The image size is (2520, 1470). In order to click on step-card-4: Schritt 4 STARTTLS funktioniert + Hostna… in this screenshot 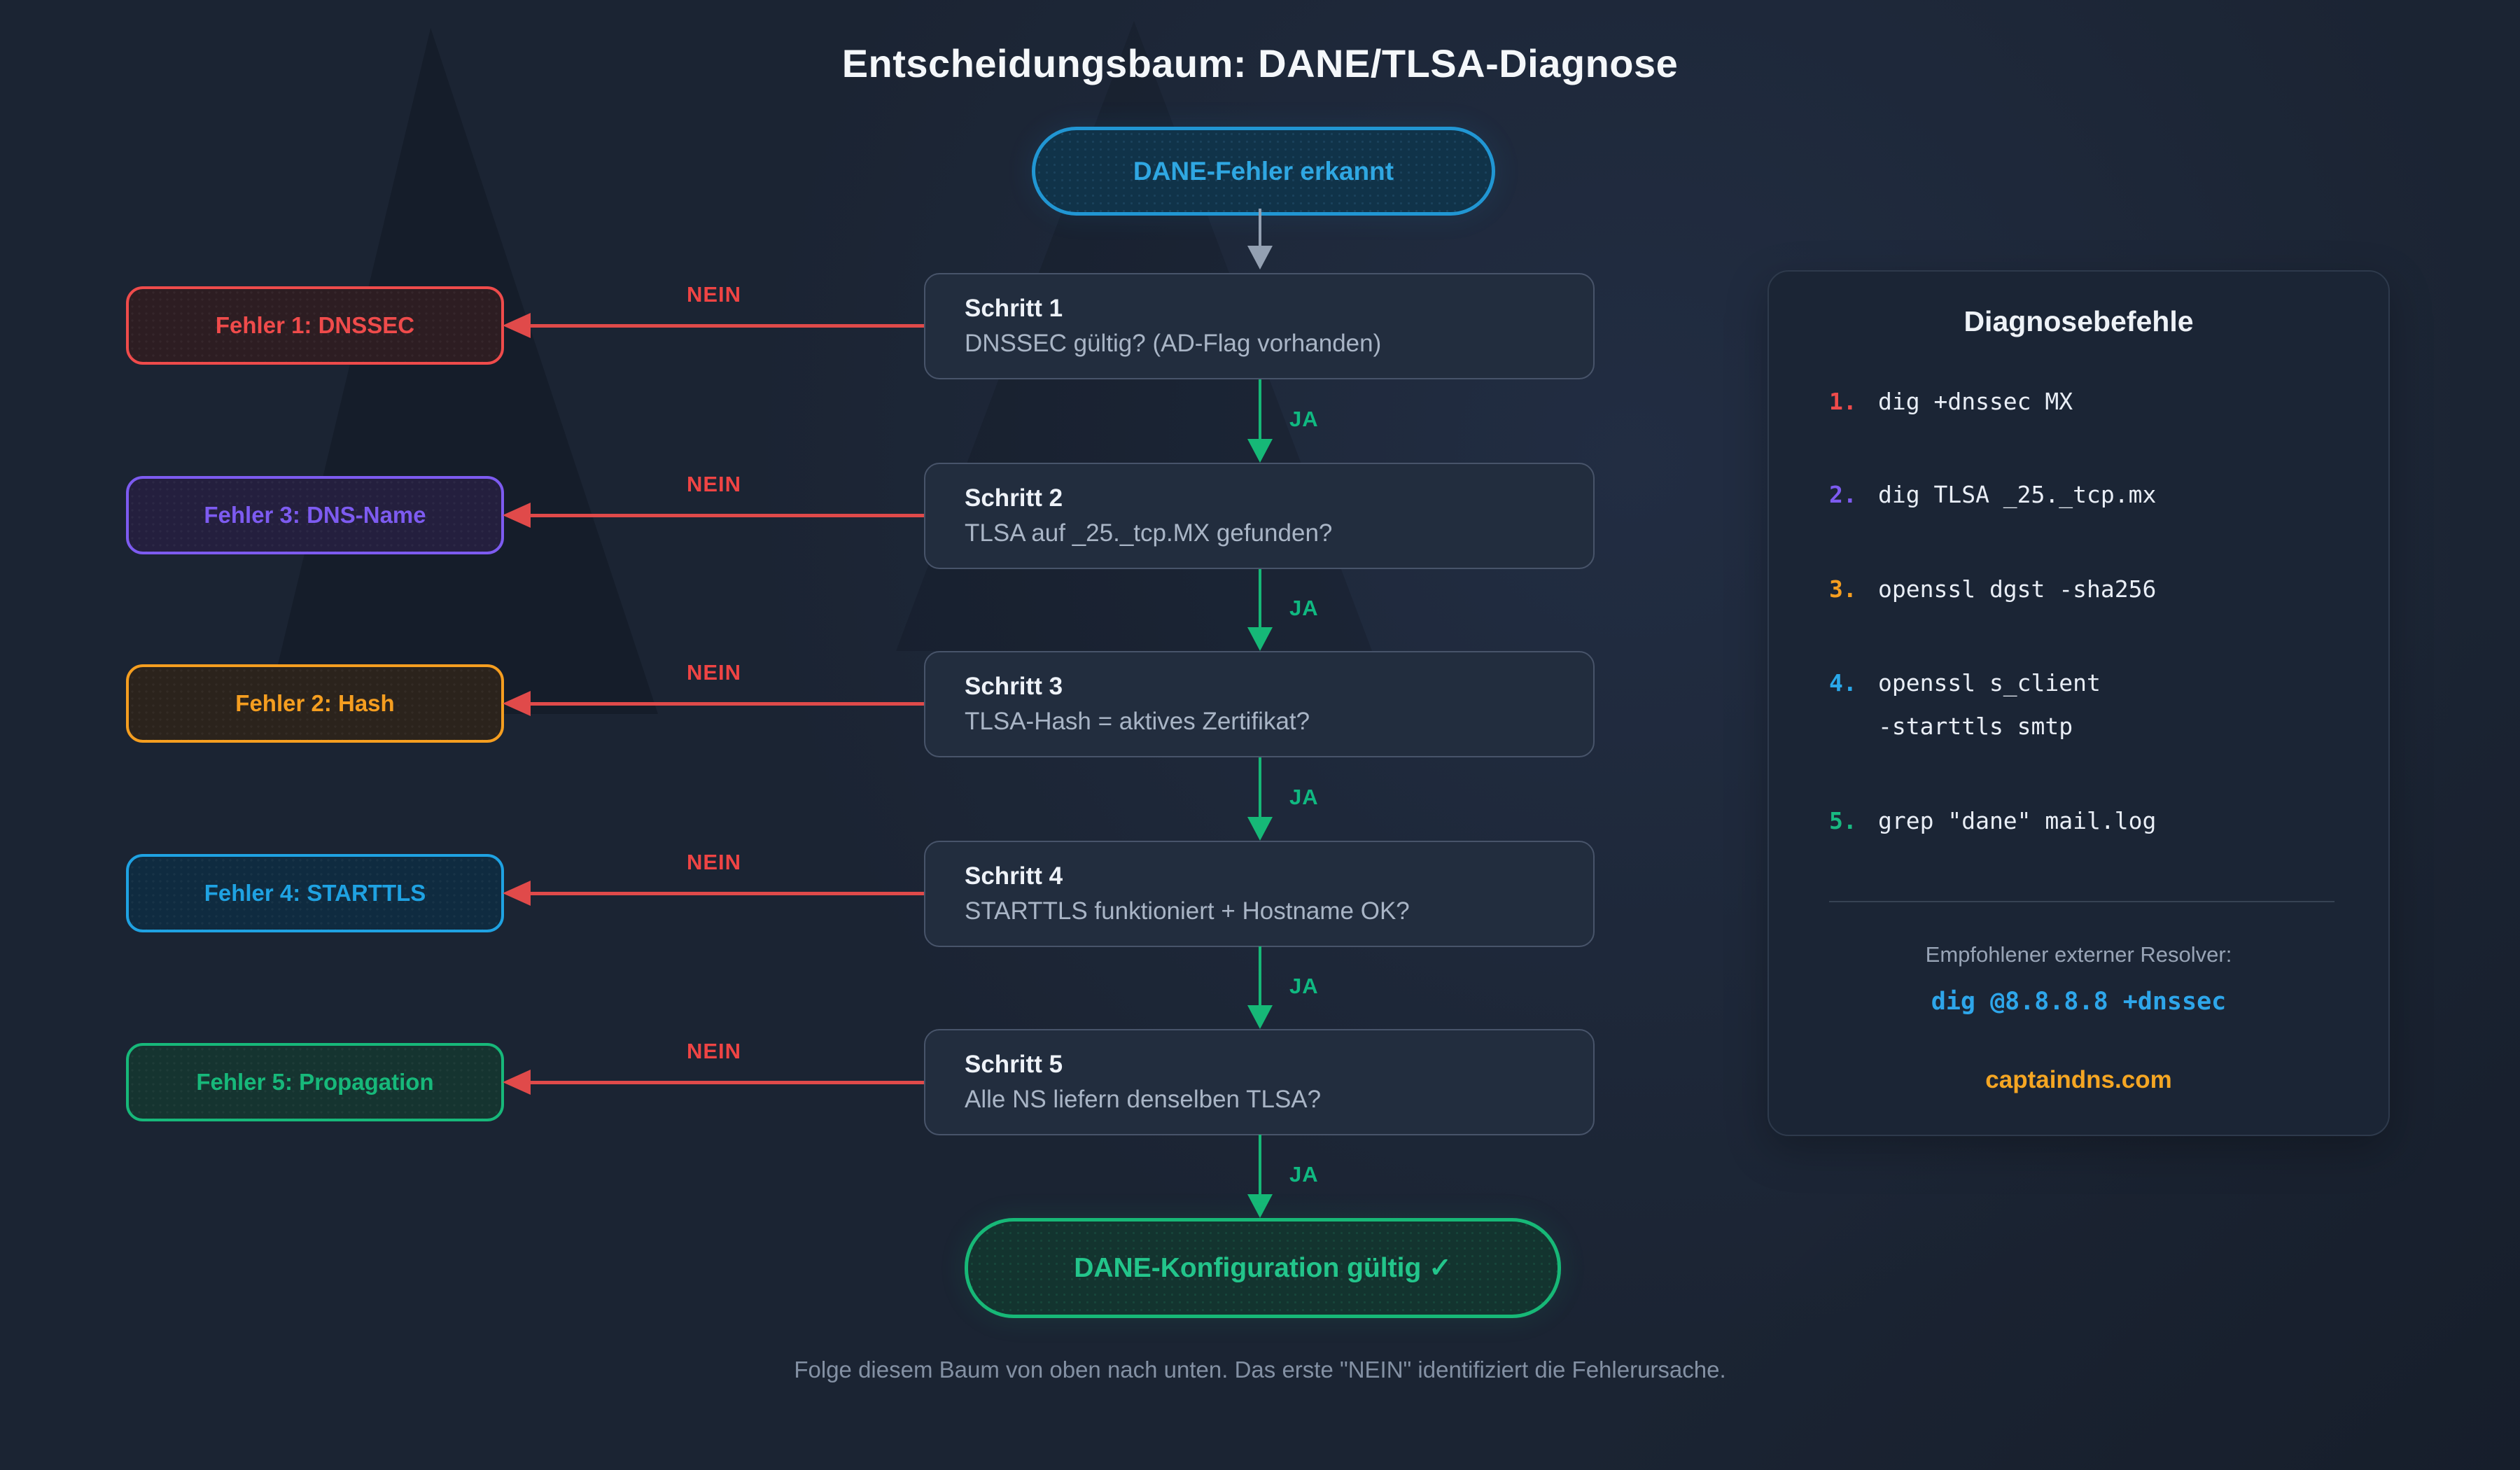, I will do `click(1259, 894)`.